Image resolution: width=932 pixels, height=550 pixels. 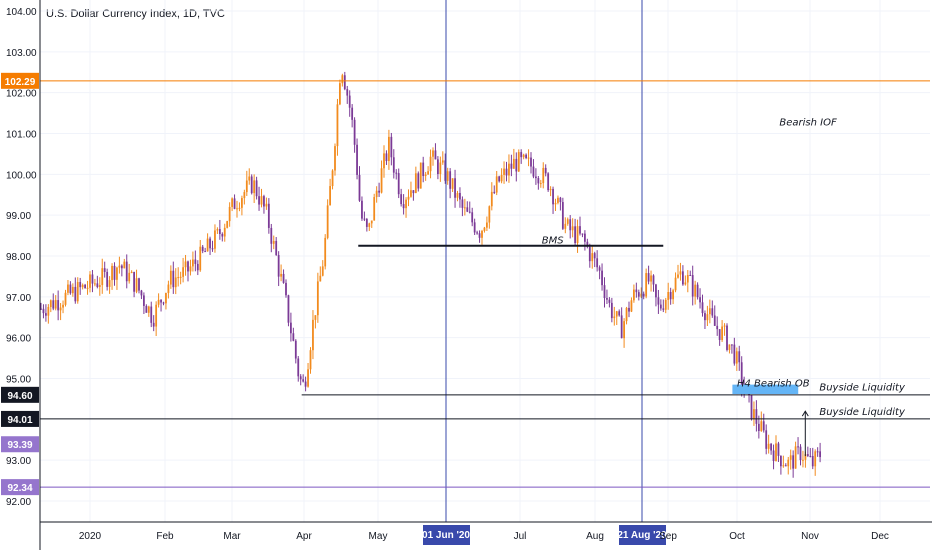 I want to click on annotation-label: Buyside Liquidity, so click(x=862, y=412).